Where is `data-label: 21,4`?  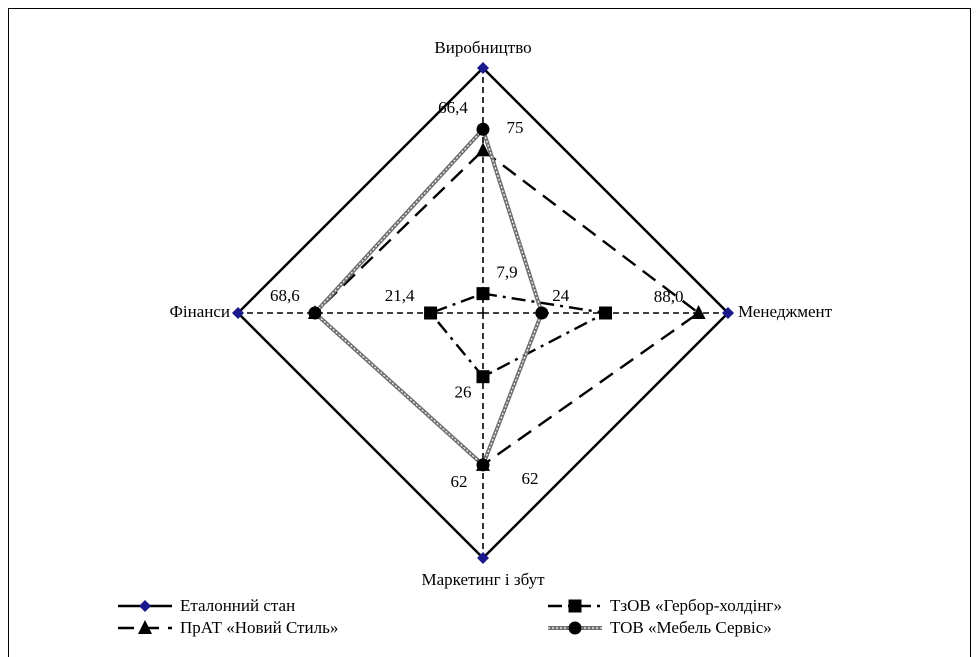
data-label: 21,4 is located at coordinates (400, 295).